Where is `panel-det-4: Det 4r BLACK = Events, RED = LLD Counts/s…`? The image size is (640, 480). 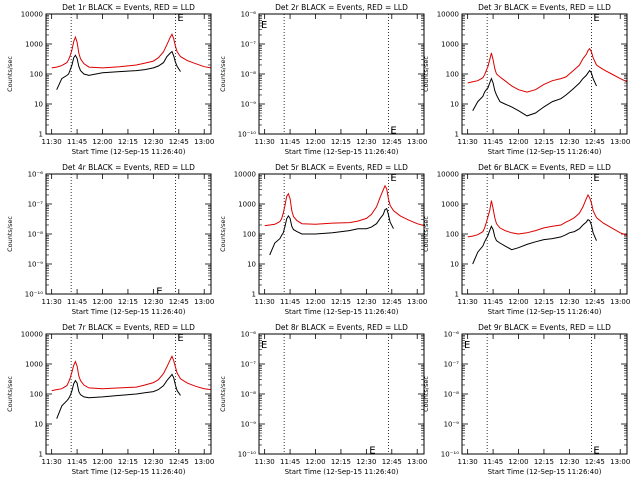
panel-det-4: Det 4r BLACK = Events, RED = LLD Counts/s… is located at coordinates (110, 239).